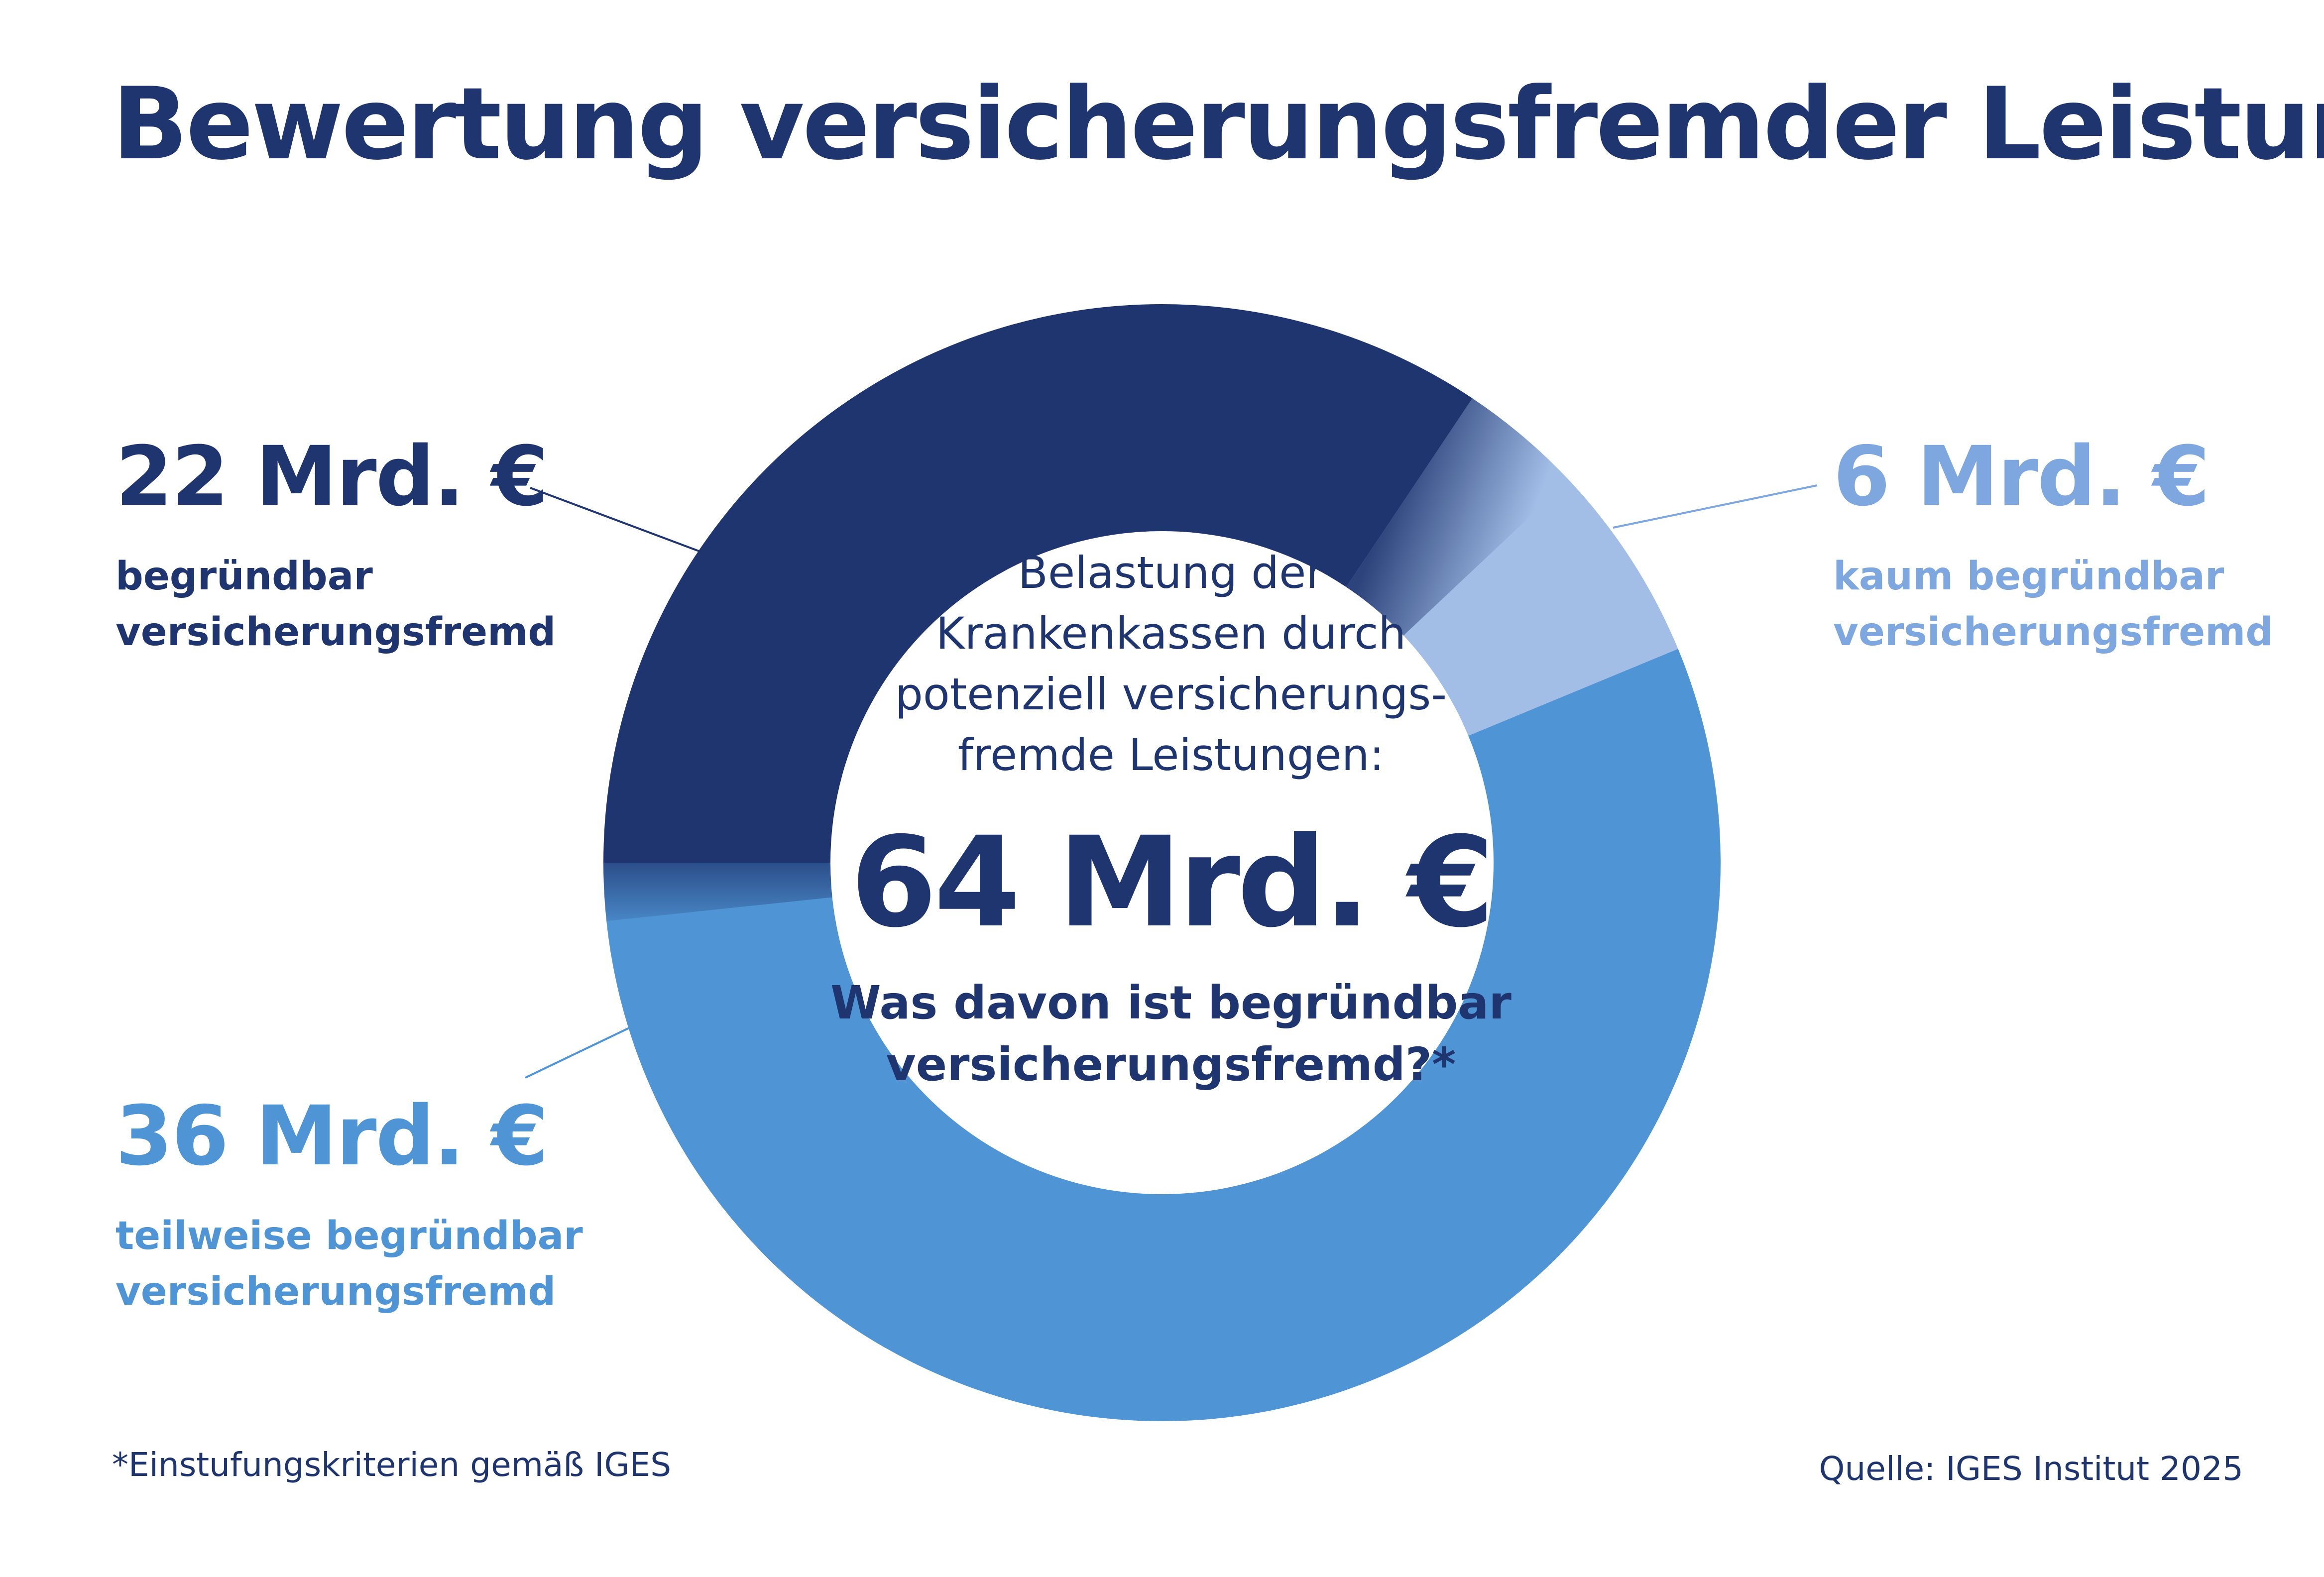 Image resolution: width=2324 pixels, height=1577 pixels. What do you see at coordinates (336, 604) in the screenshot?
I see `legend-label-begruendbar: begründbar versicherungsfremd` at bounding box center [336, 604].